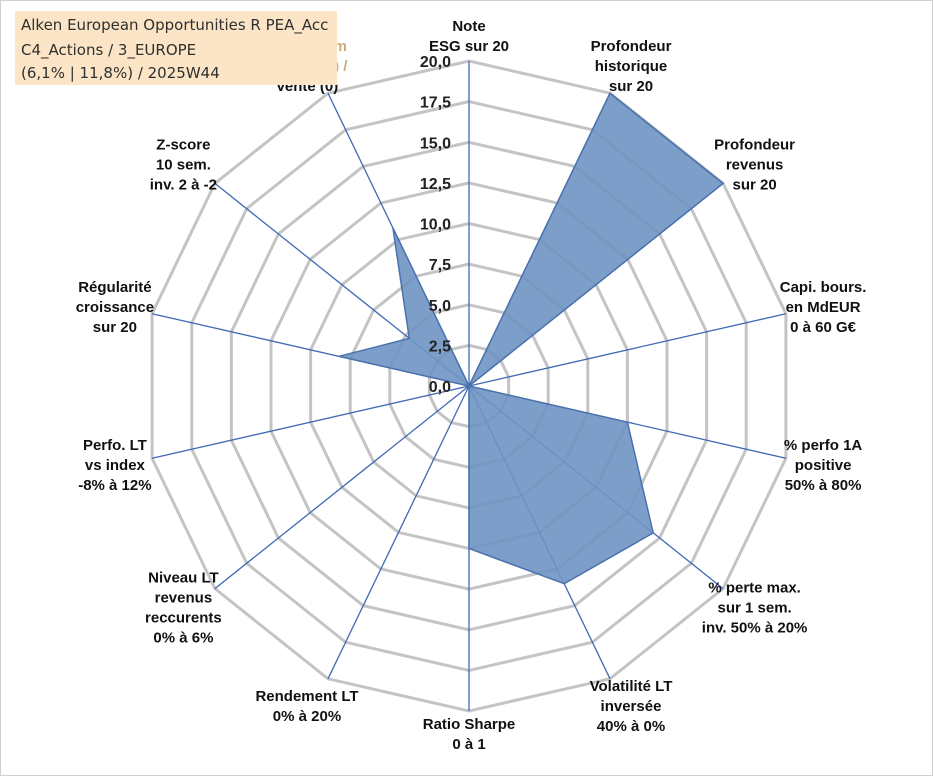 Image resolution: width=933 pixels, height=776 pixels. I want to click on axis-label-line: Z-score, so click(183, 145).